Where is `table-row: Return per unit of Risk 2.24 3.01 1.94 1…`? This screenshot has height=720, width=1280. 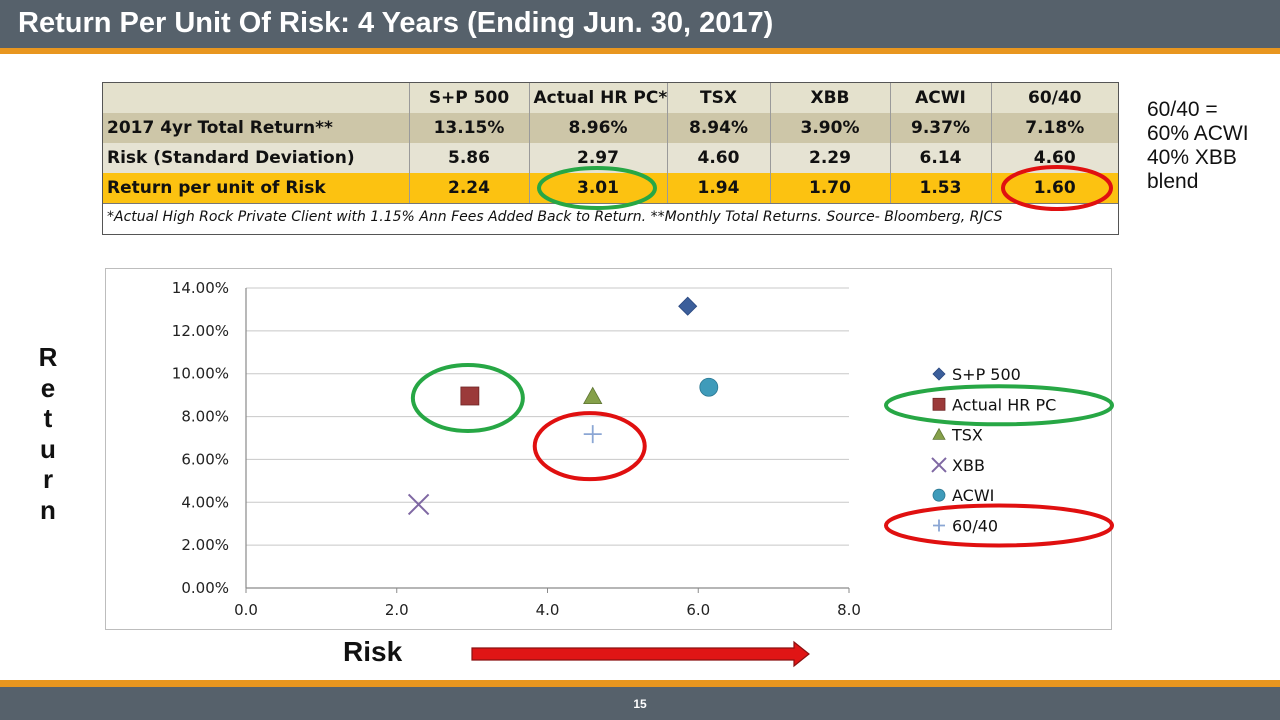 table-row: Return per unit of Risk 2.24 3.01 1.94 1… is located at coordinates (610, 188).